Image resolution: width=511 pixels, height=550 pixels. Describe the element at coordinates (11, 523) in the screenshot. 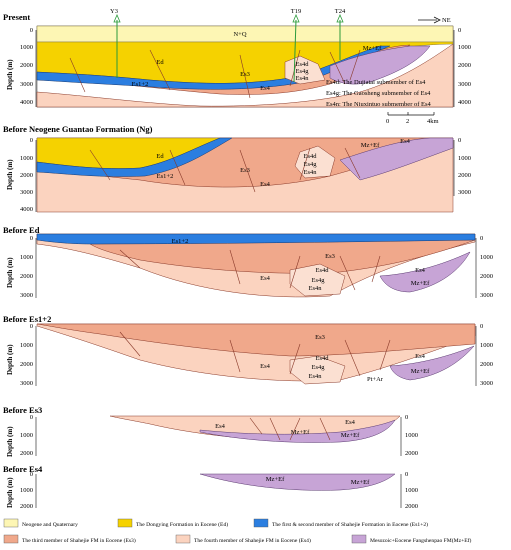

I see `legend-swatch-nq` at that location.